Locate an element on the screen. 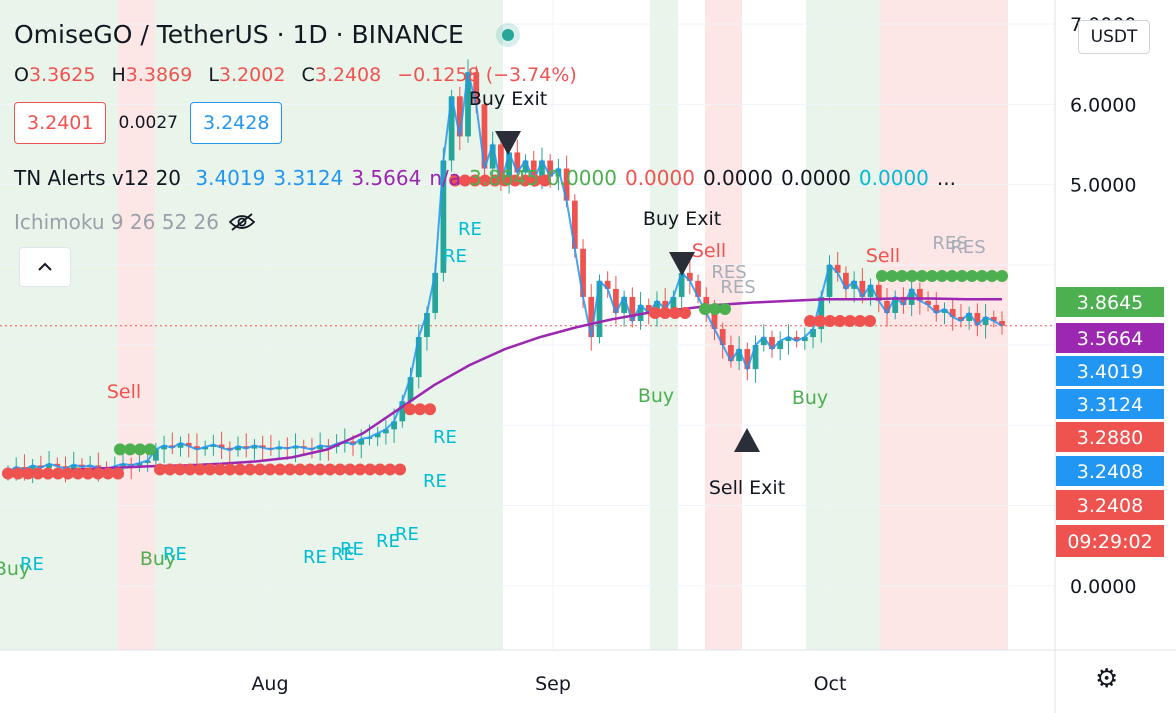 This screenshot has width=1176, height=713. sell-button: 3.2401 is located at coordinates (60, 123).